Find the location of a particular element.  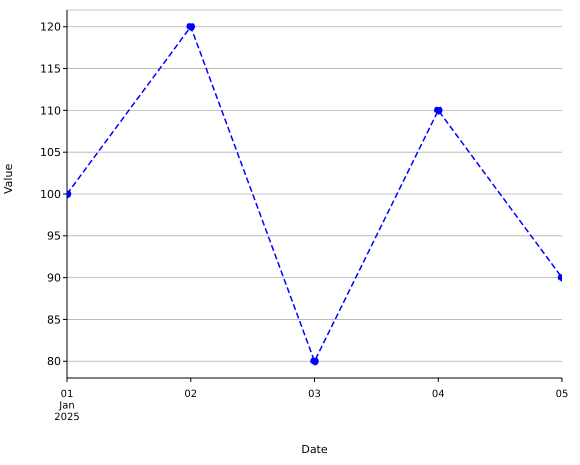

x-tick-label: 02 is located at coordinates (191, 394).